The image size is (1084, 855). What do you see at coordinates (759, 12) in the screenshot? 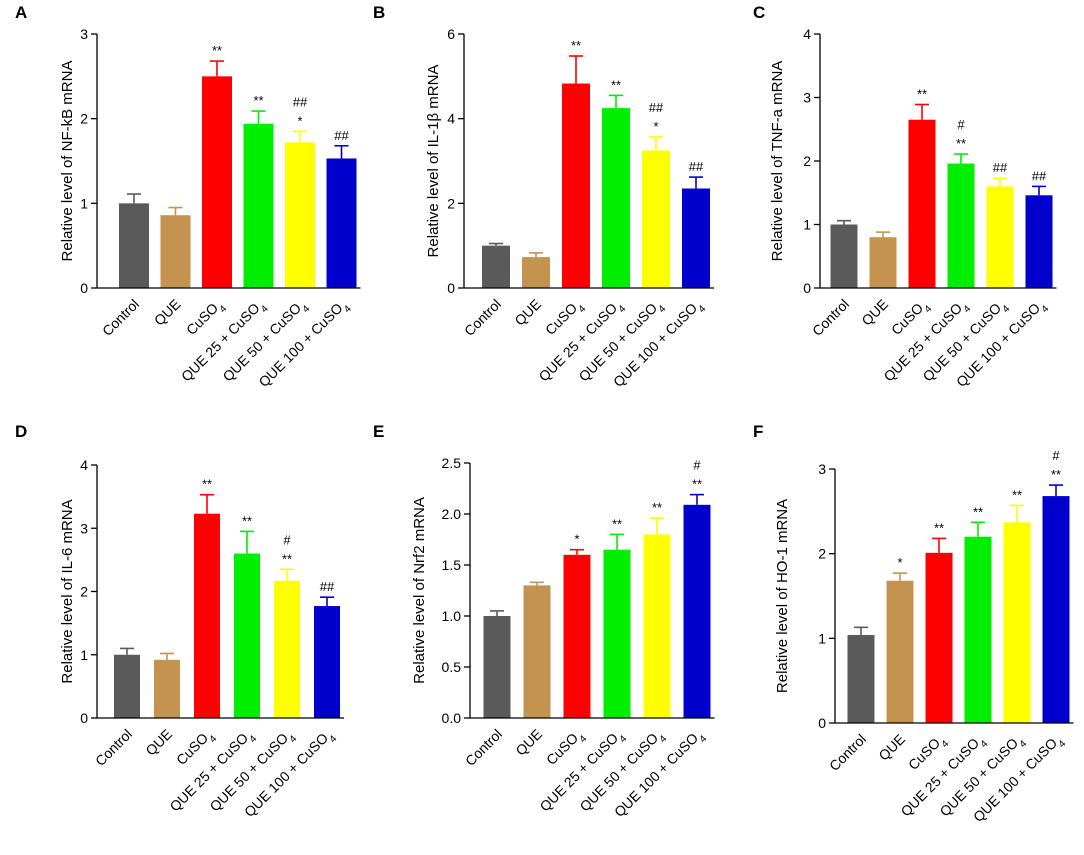
I see `panel-letter: C` at bounding box center [759, 12].